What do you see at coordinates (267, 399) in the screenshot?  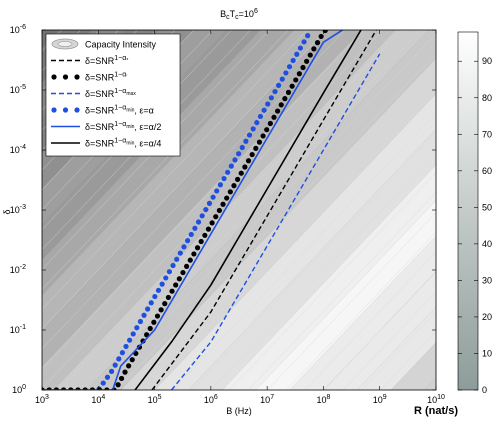 I see `x-tick-label: 10⁷` at bounding box center [267, 399].